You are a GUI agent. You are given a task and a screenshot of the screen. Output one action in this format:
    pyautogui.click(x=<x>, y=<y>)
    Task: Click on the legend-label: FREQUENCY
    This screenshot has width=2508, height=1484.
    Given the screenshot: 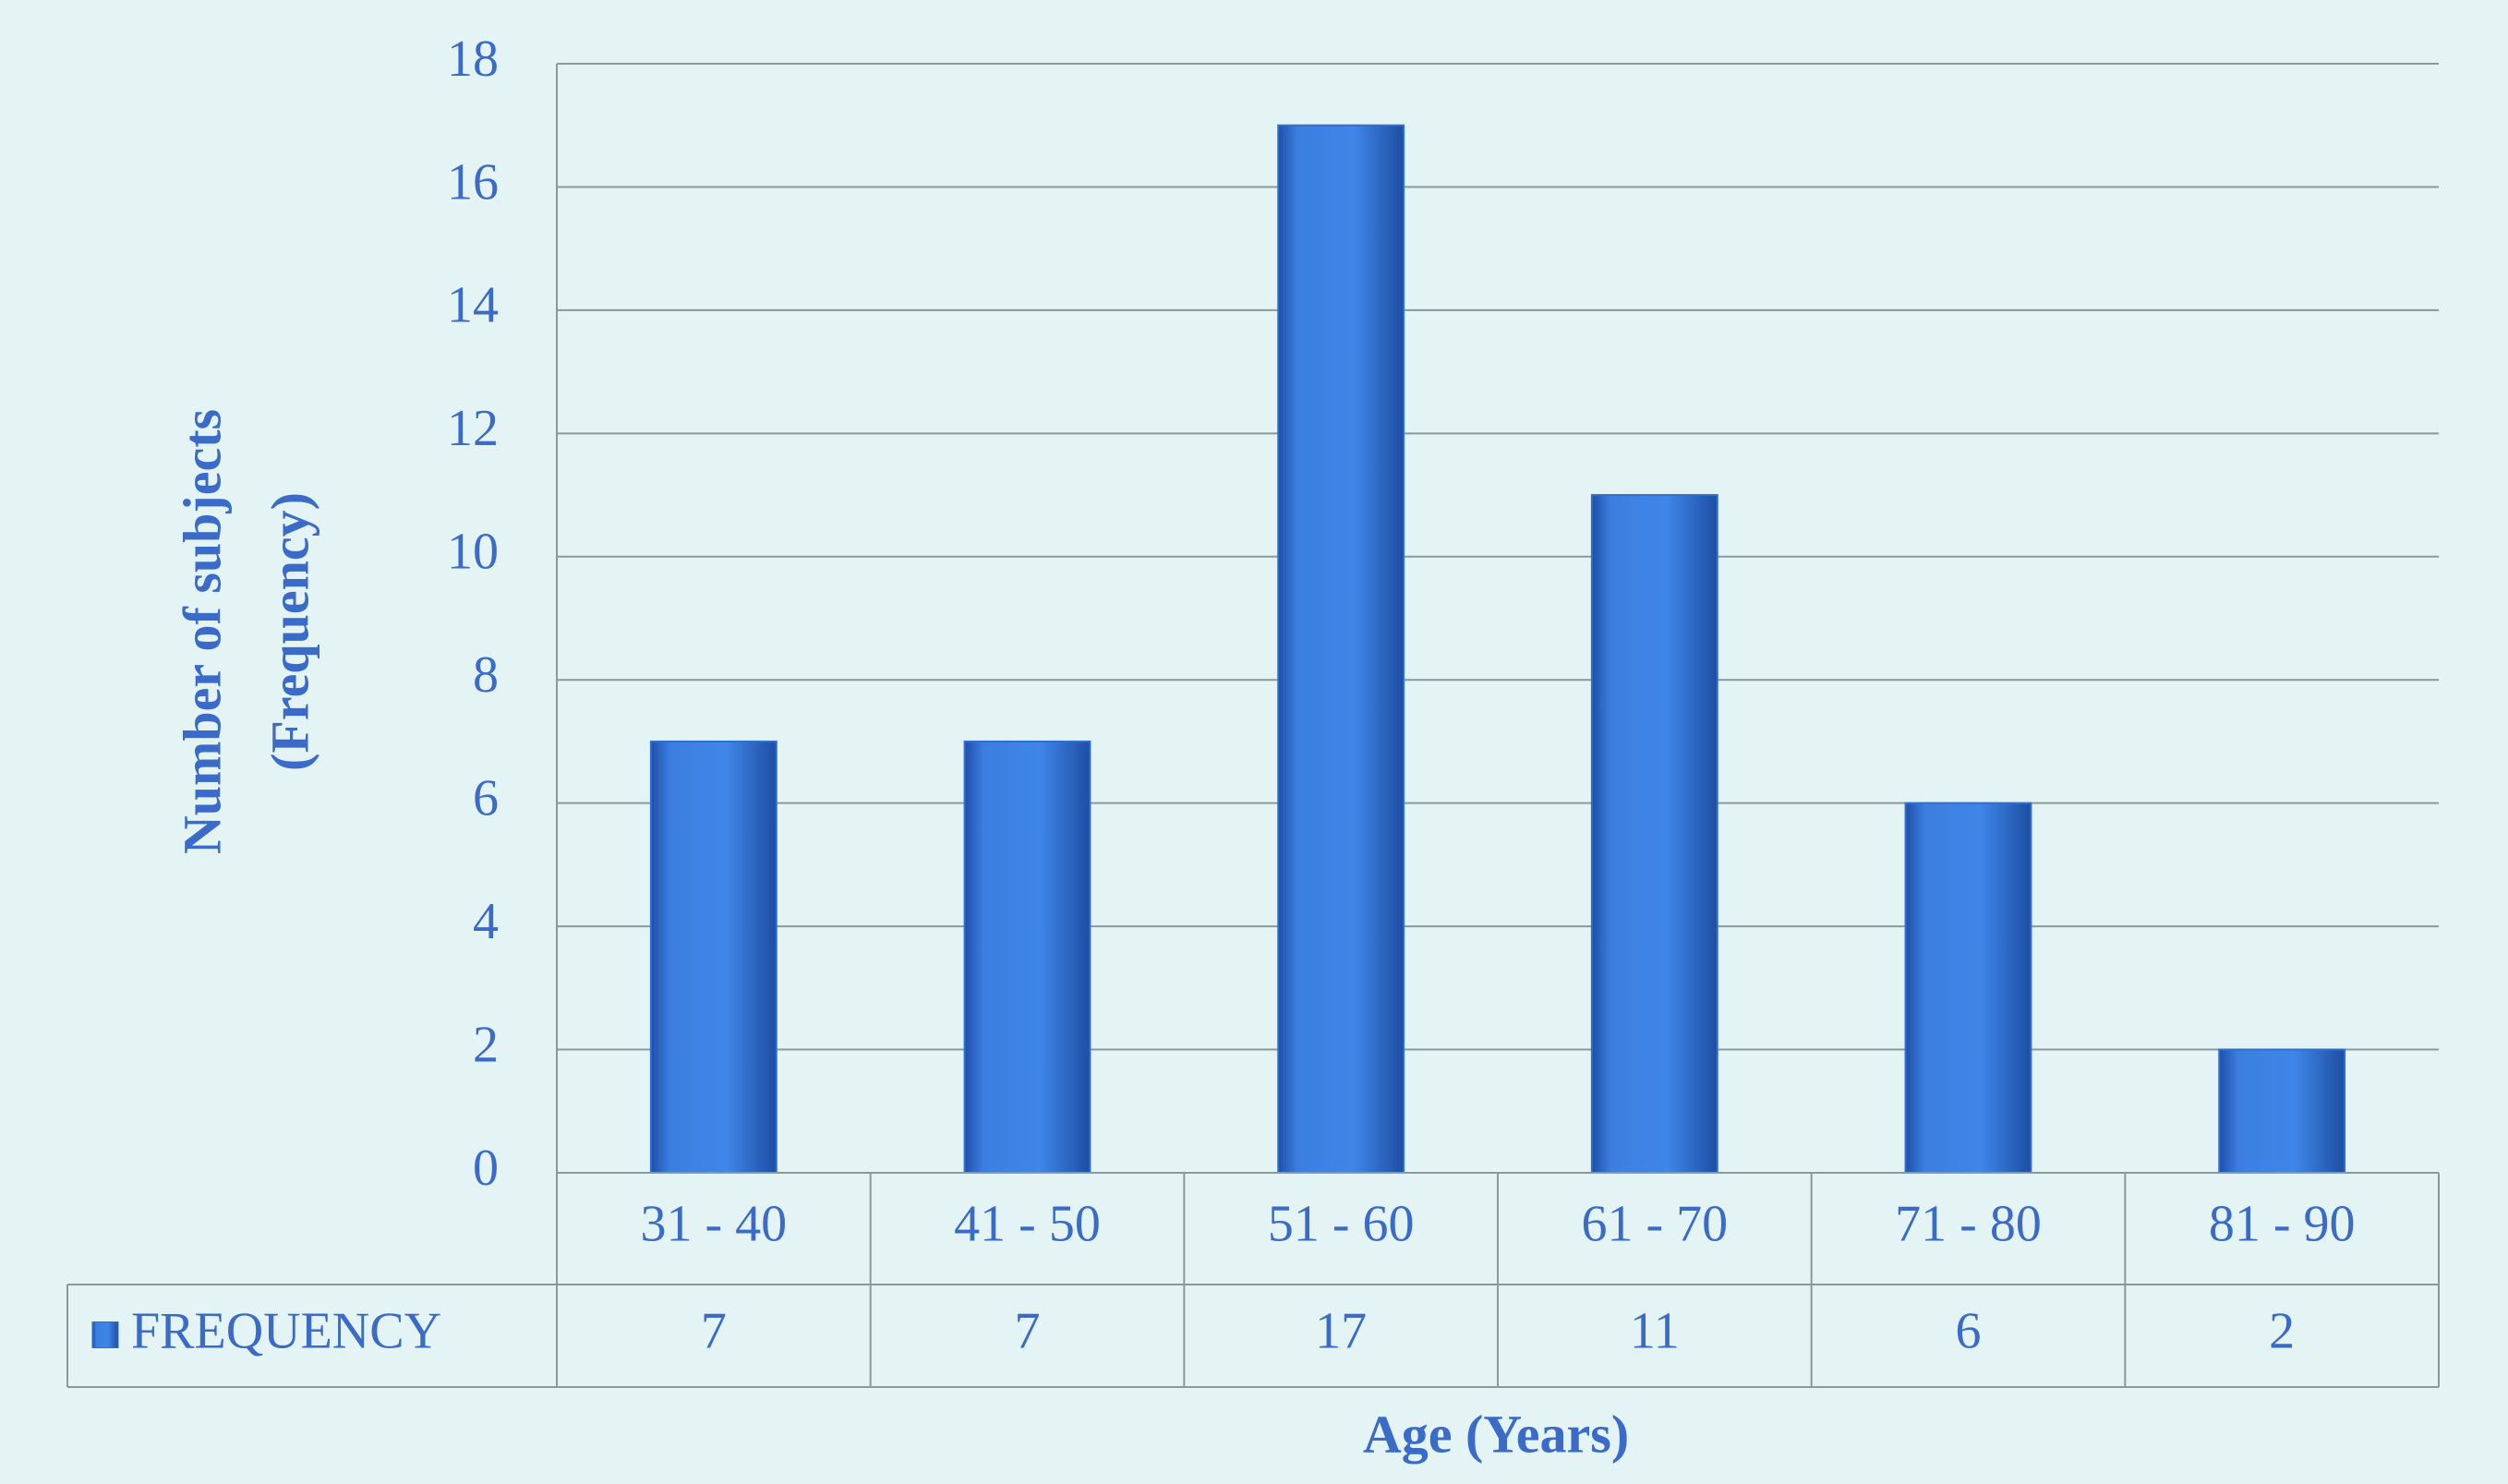 What is the action you would take?
    pyautogui.click(x=286, y=1330)
    